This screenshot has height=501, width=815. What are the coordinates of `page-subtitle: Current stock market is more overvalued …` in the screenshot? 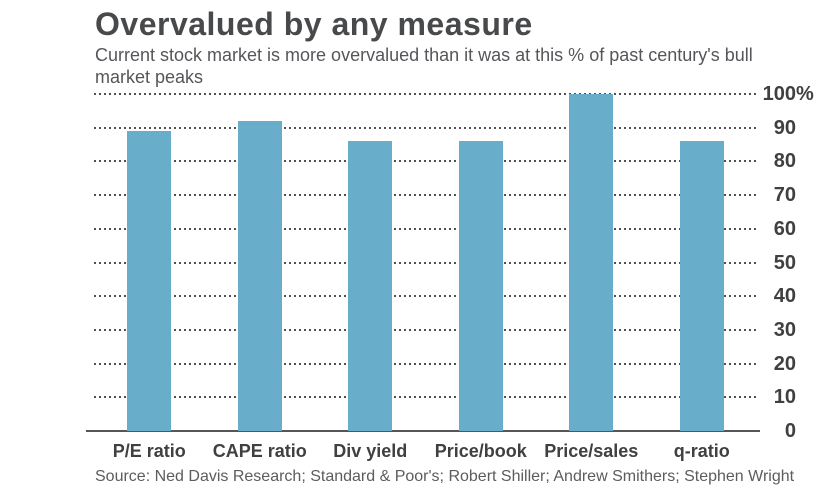 It's located at (424, 66).